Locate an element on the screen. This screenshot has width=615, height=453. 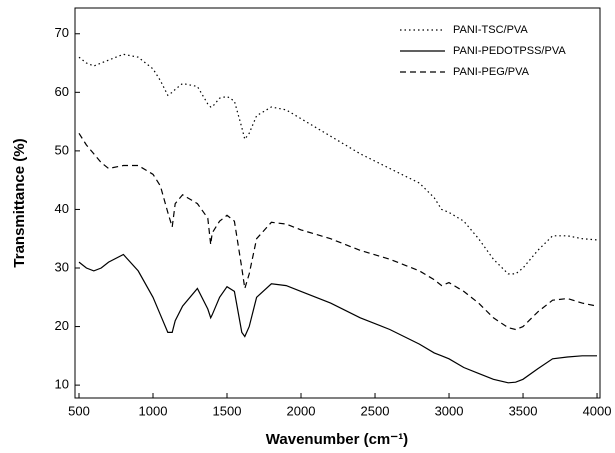
x-tick-label: 1500 is located at coordinates (227, 410).